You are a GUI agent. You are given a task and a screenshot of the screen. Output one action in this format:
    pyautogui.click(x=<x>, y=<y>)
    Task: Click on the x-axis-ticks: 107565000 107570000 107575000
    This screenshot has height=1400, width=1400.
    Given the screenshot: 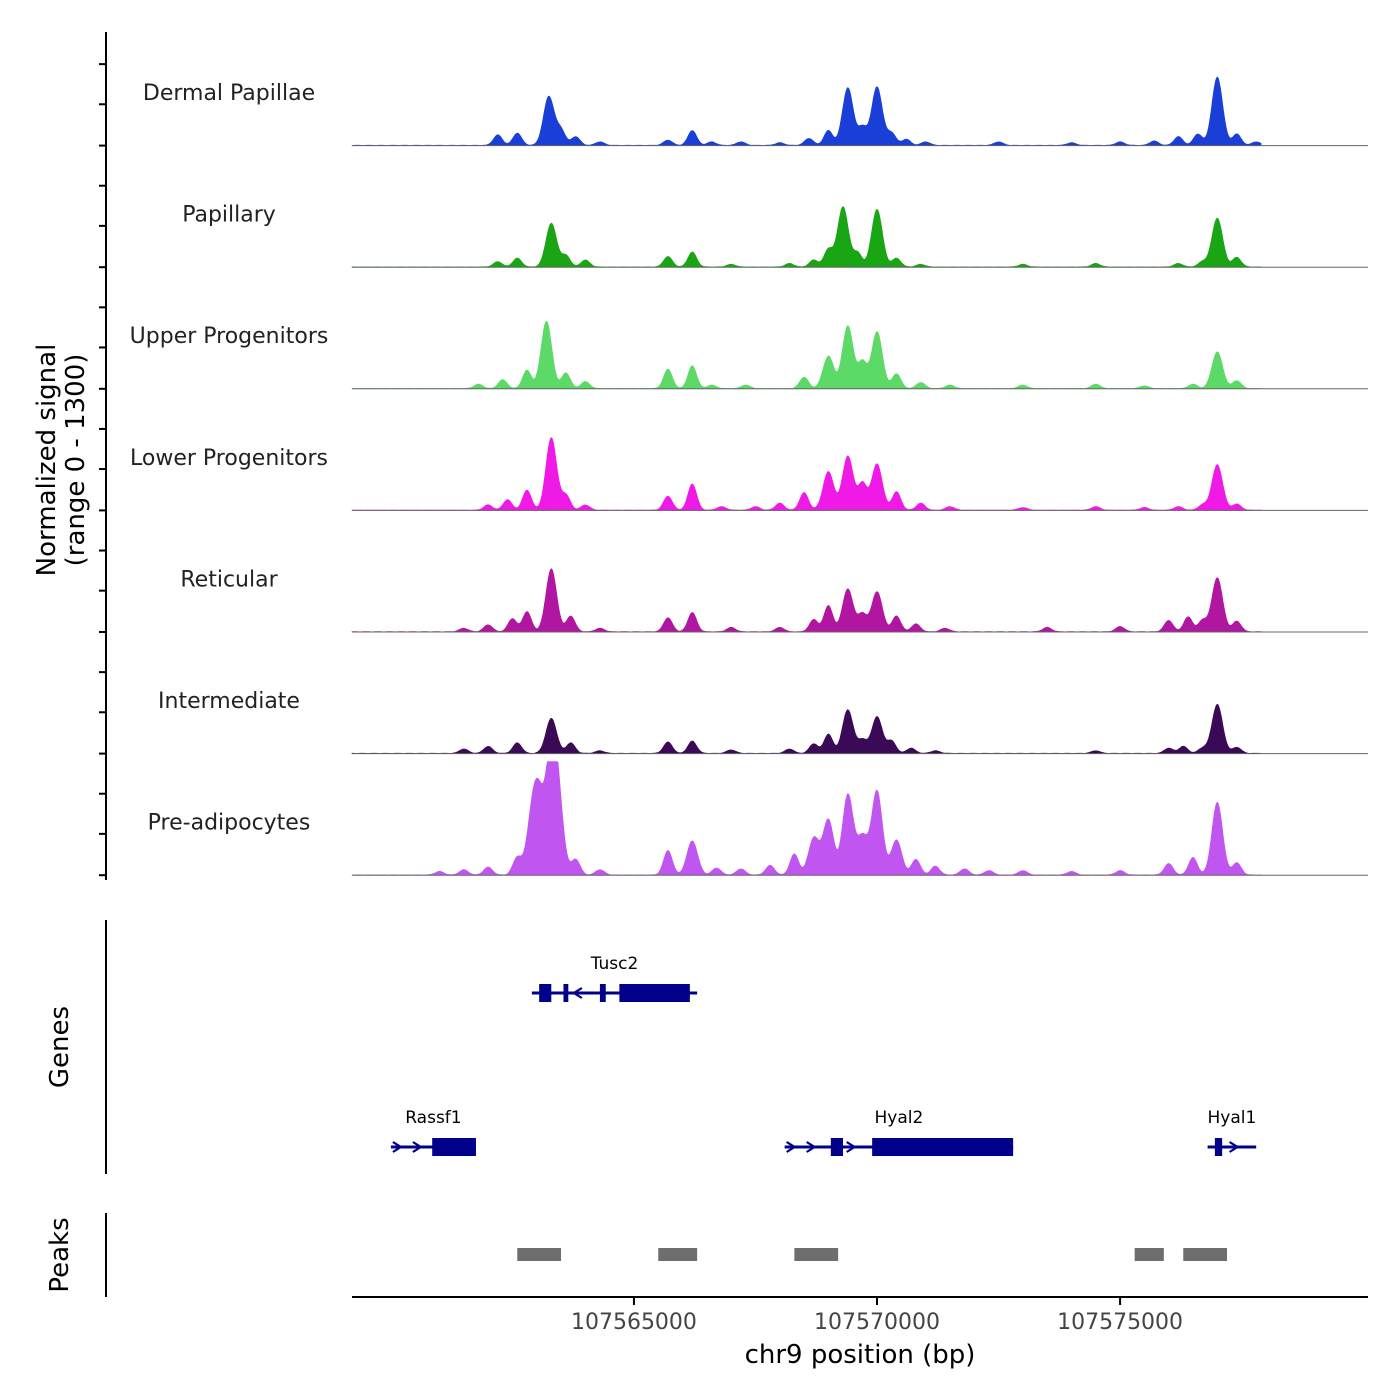 What is the action you would take?
    pyautogui.click(x=877, y=1316)
    